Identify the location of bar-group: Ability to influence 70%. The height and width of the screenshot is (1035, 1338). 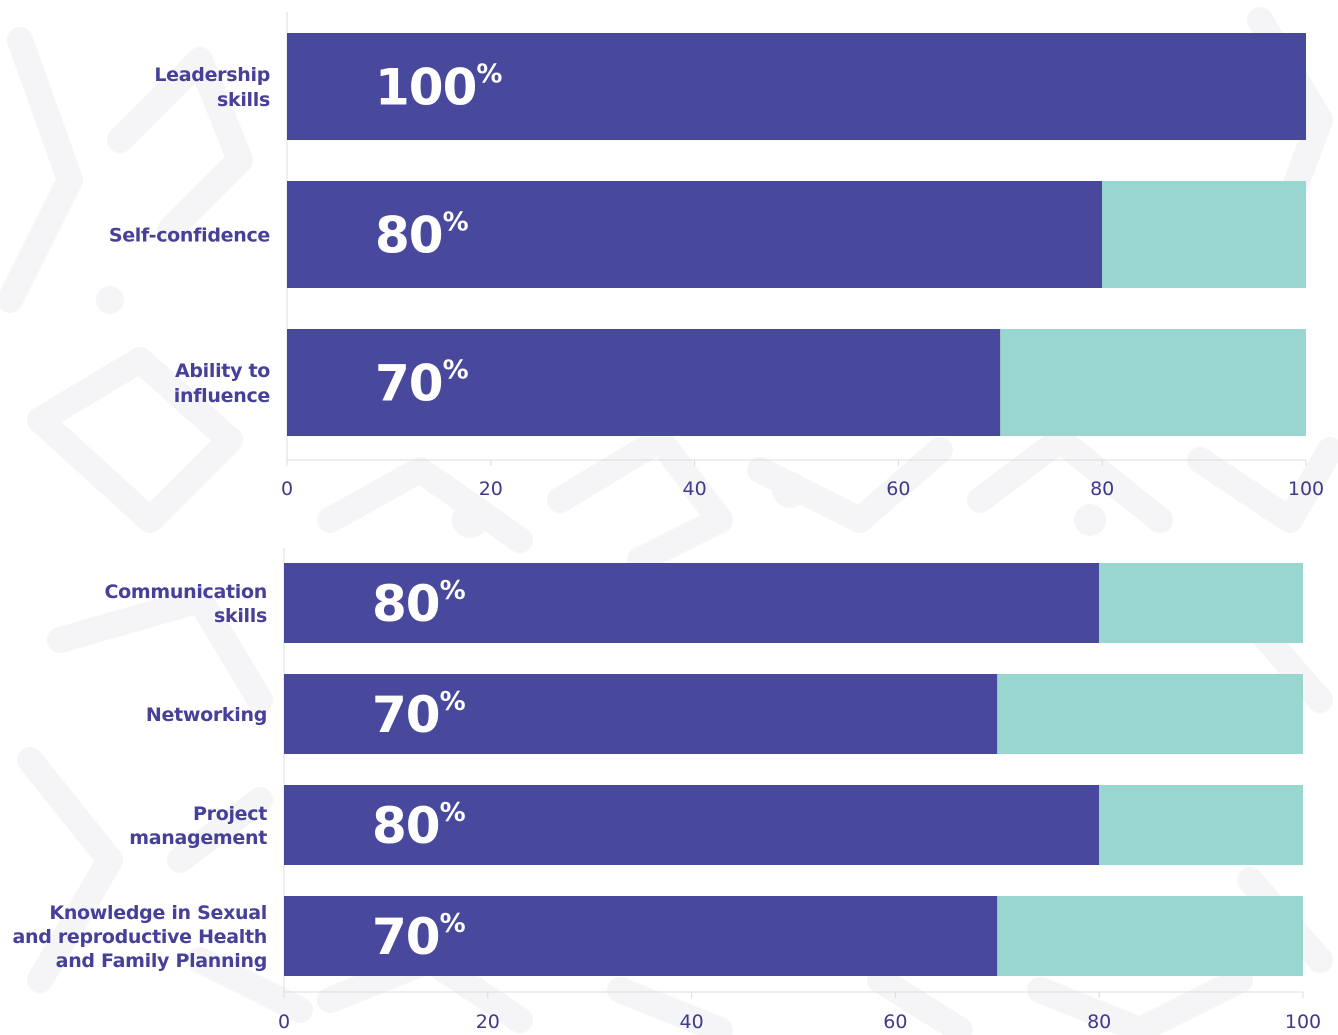
(740, 382).